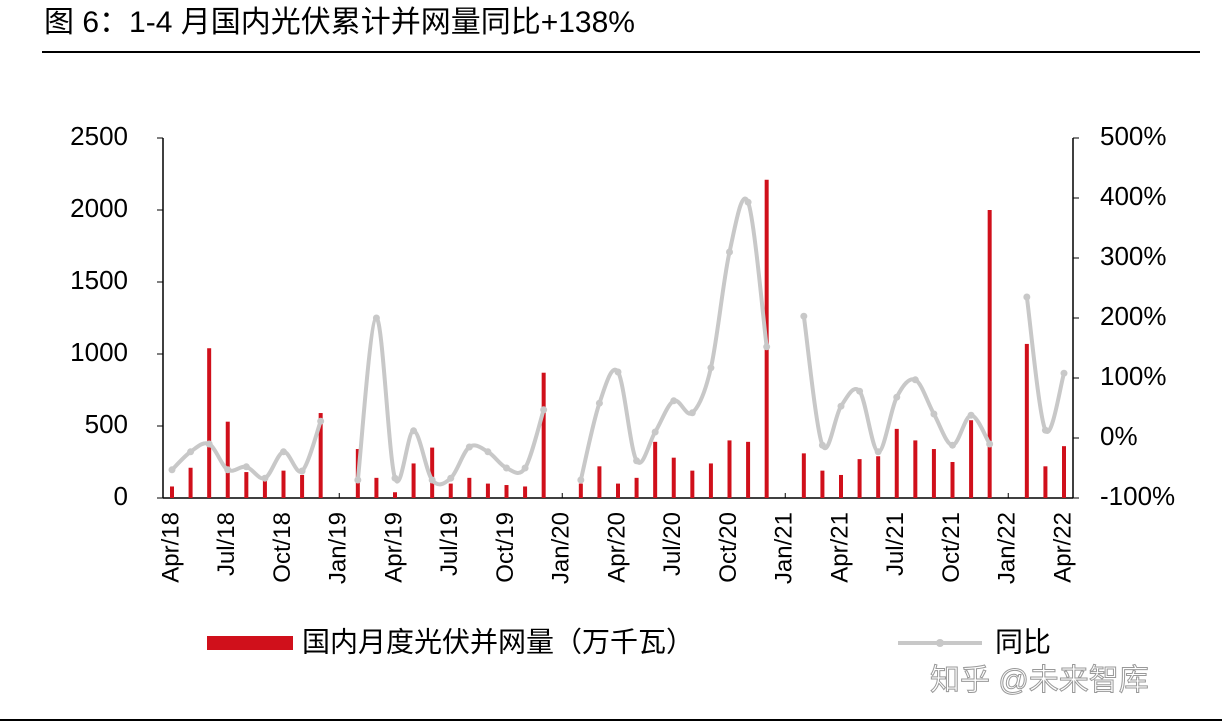 This screenshot has height=728, width=1222. I want to click on x-tick-label: Apr/18, so click(170, 547).